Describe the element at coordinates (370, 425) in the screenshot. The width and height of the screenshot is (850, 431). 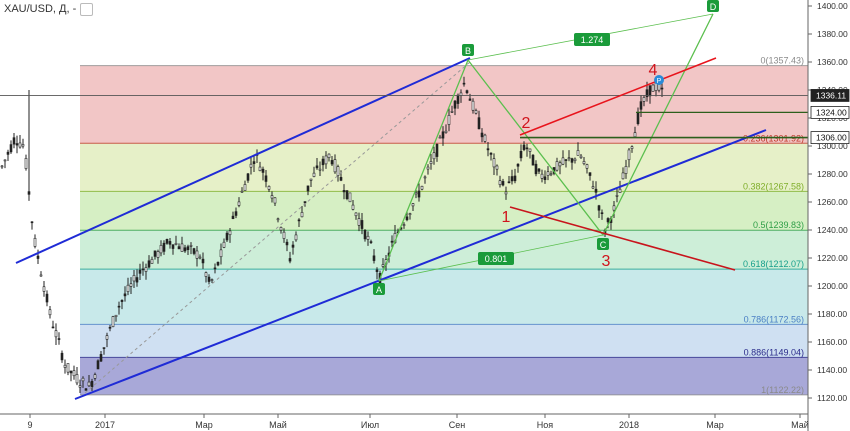
I see `time-tick-label: Июл` at that location.